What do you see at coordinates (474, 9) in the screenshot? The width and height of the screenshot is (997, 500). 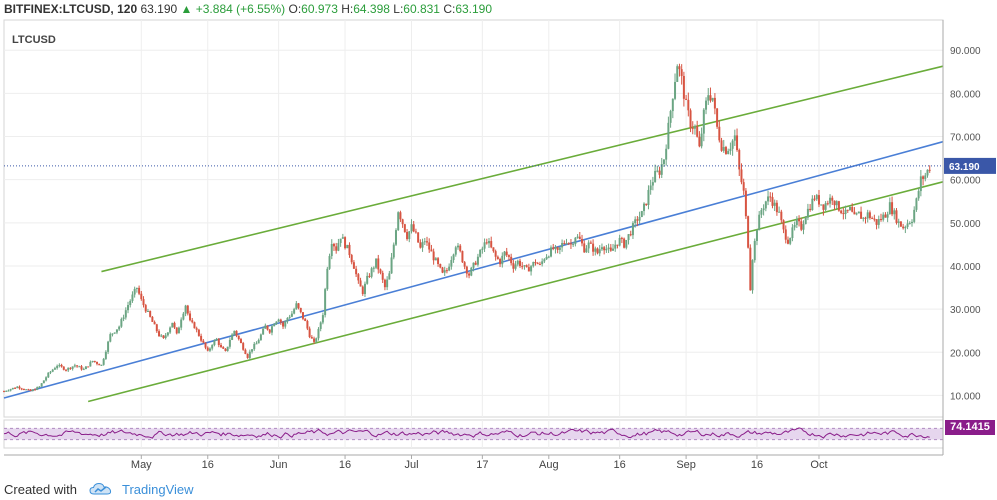 I see `close-value: 63.190` at bounding box center [474, 9].